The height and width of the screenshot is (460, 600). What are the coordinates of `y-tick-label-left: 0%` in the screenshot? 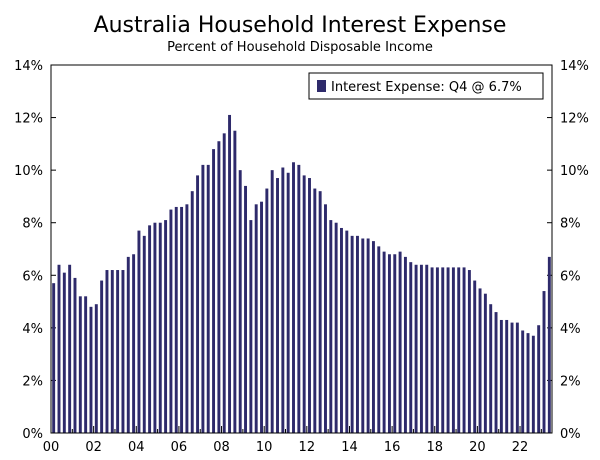 It's located at (32, 434).